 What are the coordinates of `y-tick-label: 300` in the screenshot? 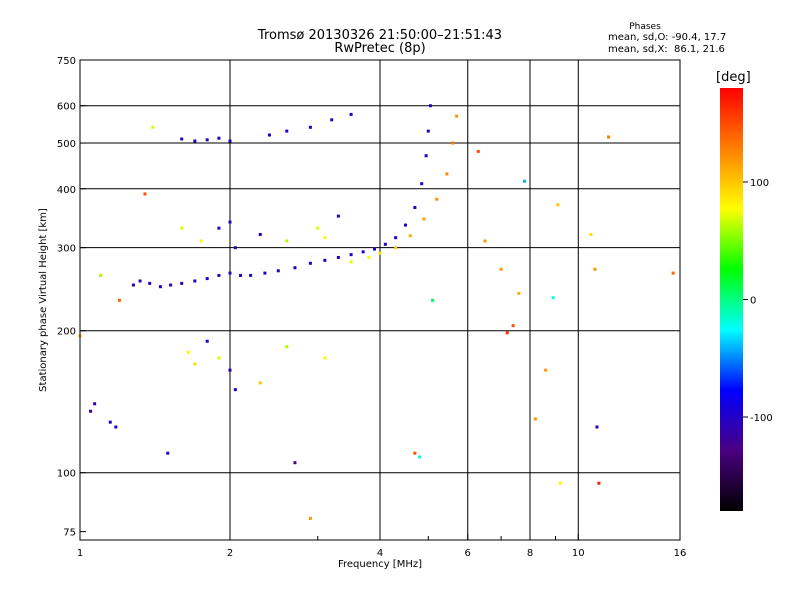 It's located at (66, 249).